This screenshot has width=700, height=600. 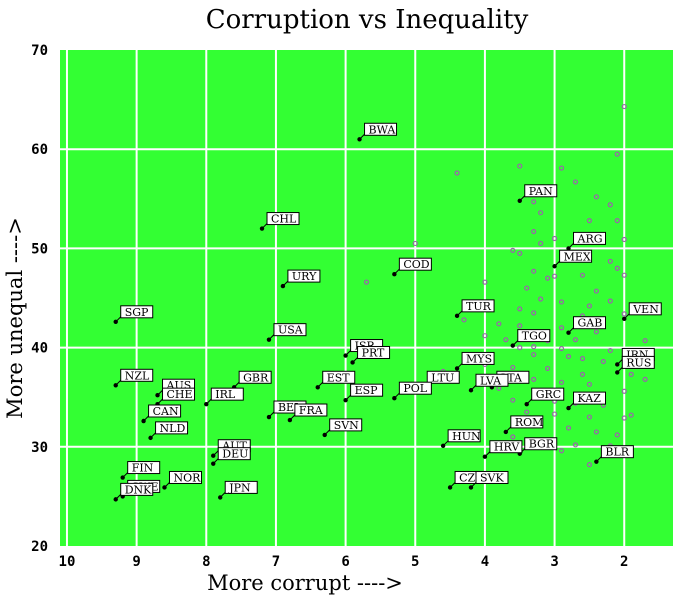 I want to click on point-label: NOR, so click(x=187, y=477).